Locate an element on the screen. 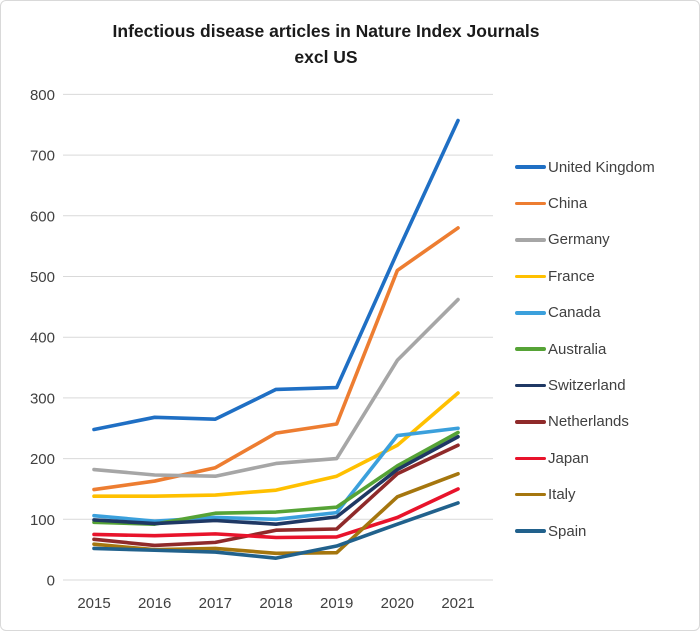 This screenshot has width=700, height=631. chart-title-line-2: excl US is located at coordinates (326, 57).